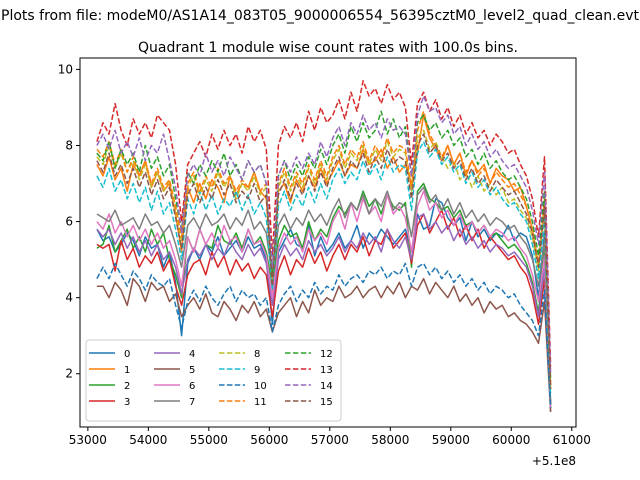 The height and width of the screenshot is (480, 640). Describe the element at coordinates (326, 370) in the screenshot. I see `legend-label-13: 13` at that location.